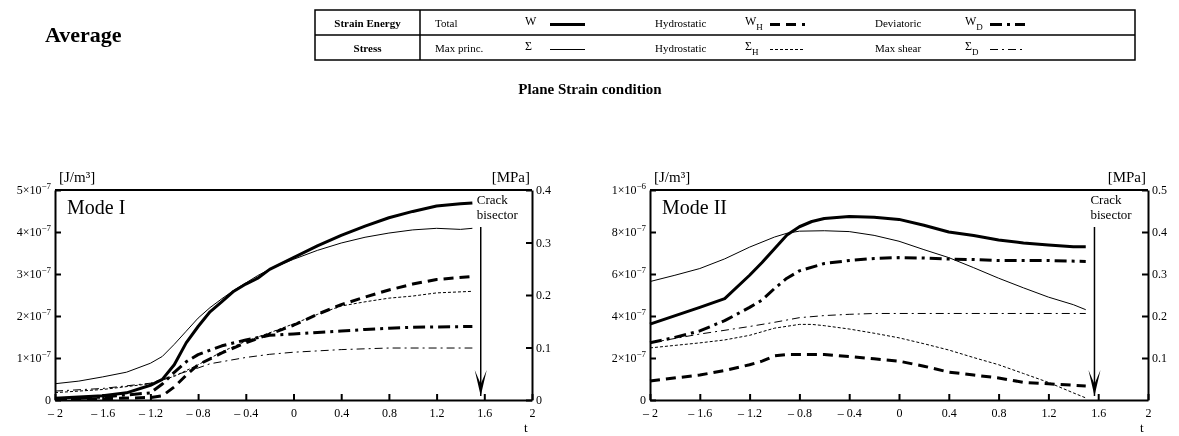  Describe the element at coordinates (539, 400) in the screenshot. I see `y2-tick-label: 0` at that location.